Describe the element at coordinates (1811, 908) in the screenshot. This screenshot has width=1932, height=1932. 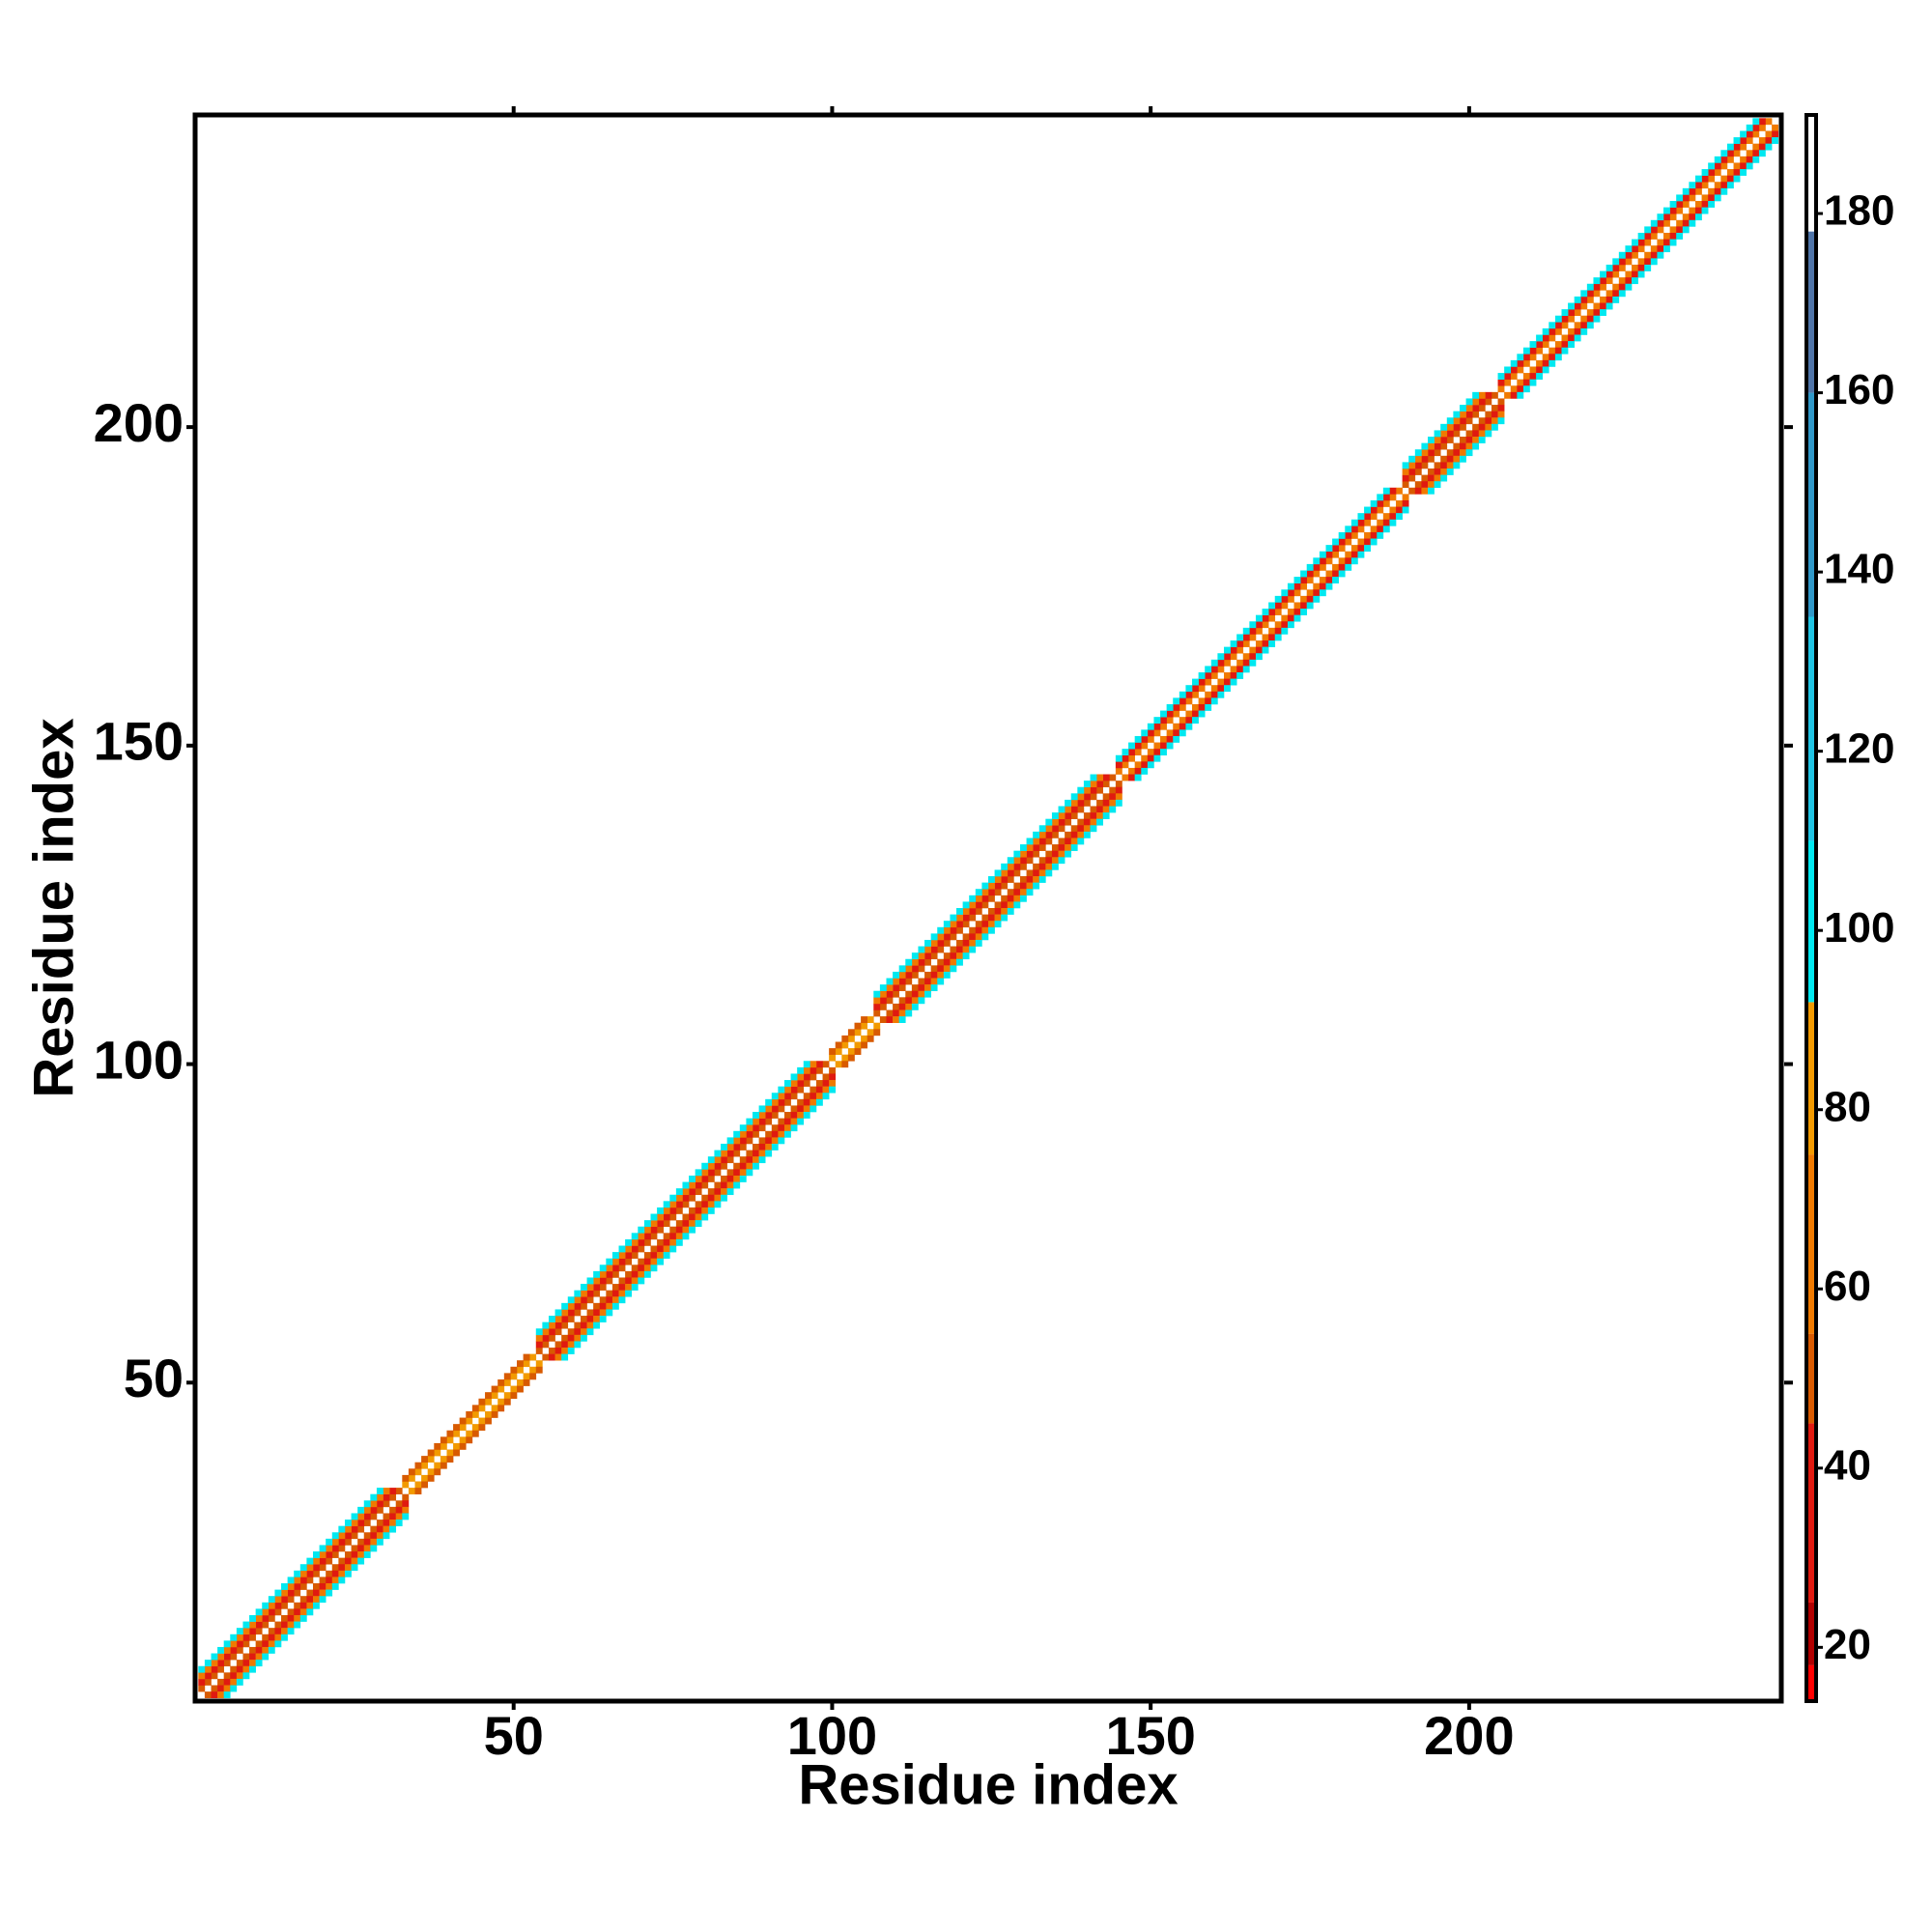
I see `colorbar-frame` at that location.